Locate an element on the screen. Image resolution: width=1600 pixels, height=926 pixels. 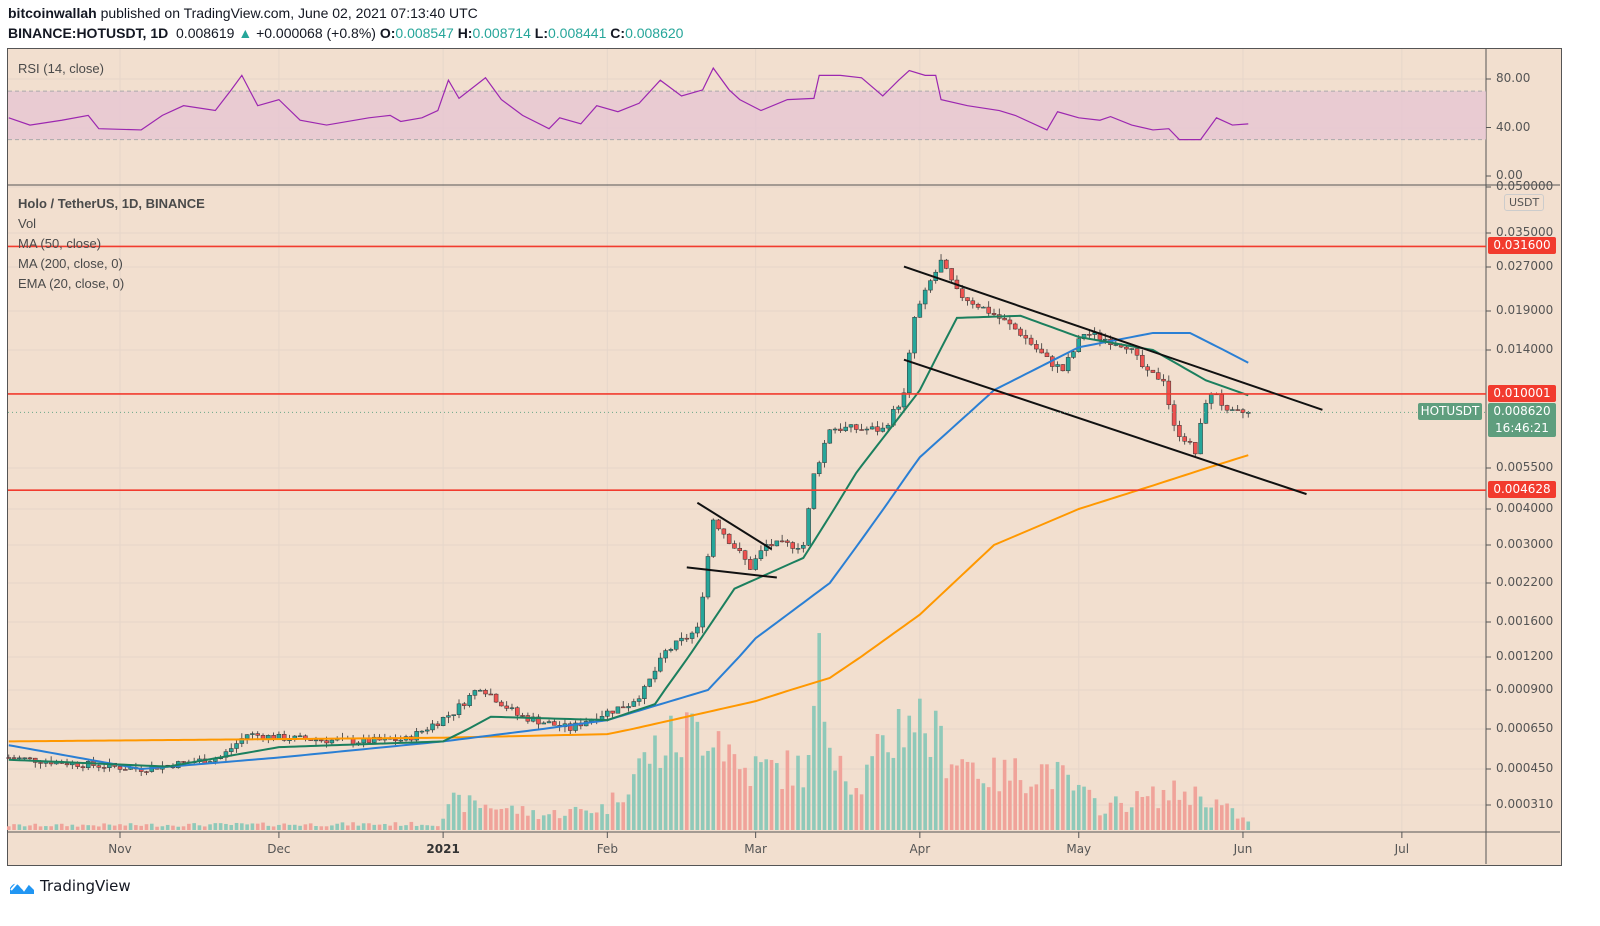
ema20-legend: EMA (20, close, 0) is located at coordinates (71, 283).